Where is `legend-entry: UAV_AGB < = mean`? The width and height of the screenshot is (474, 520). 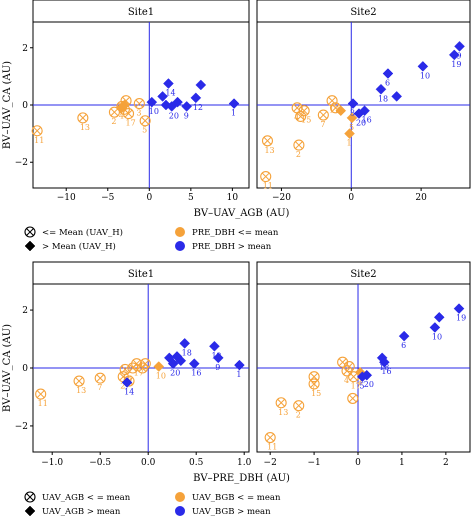 legend-entry: UAV_AGB < = mean is located at coordinates (86, 498).